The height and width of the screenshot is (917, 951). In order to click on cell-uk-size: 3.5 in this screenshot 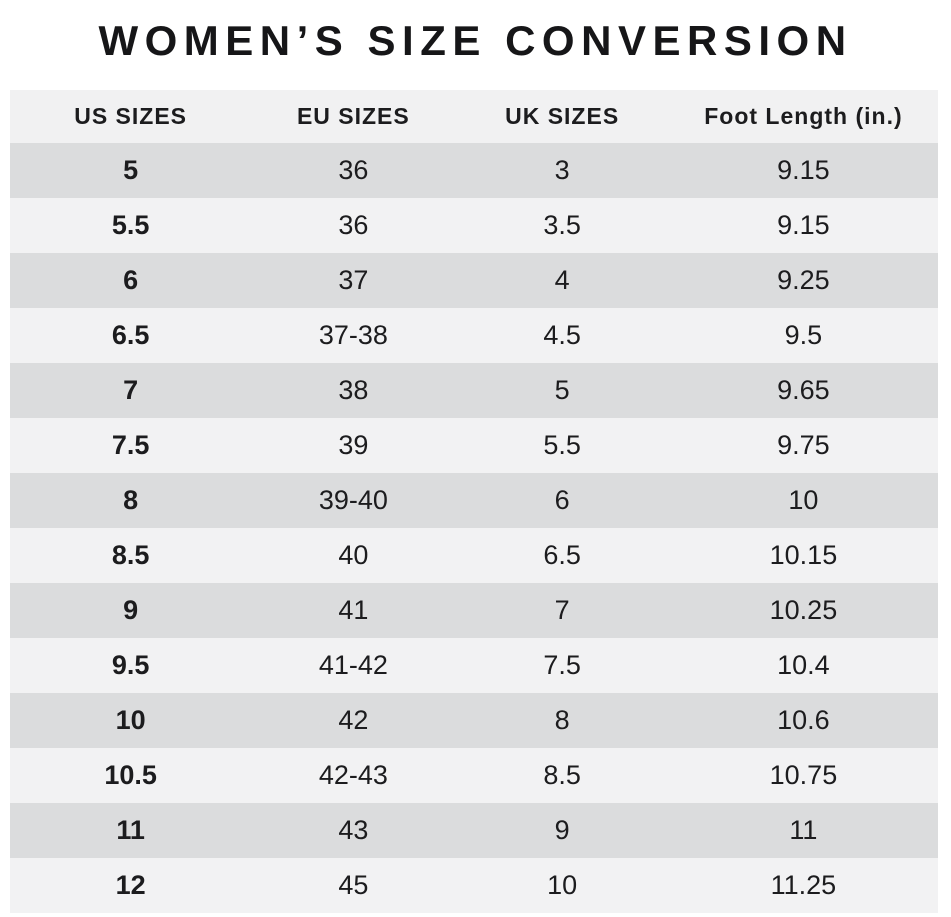, I will do `click(562, 225)`.